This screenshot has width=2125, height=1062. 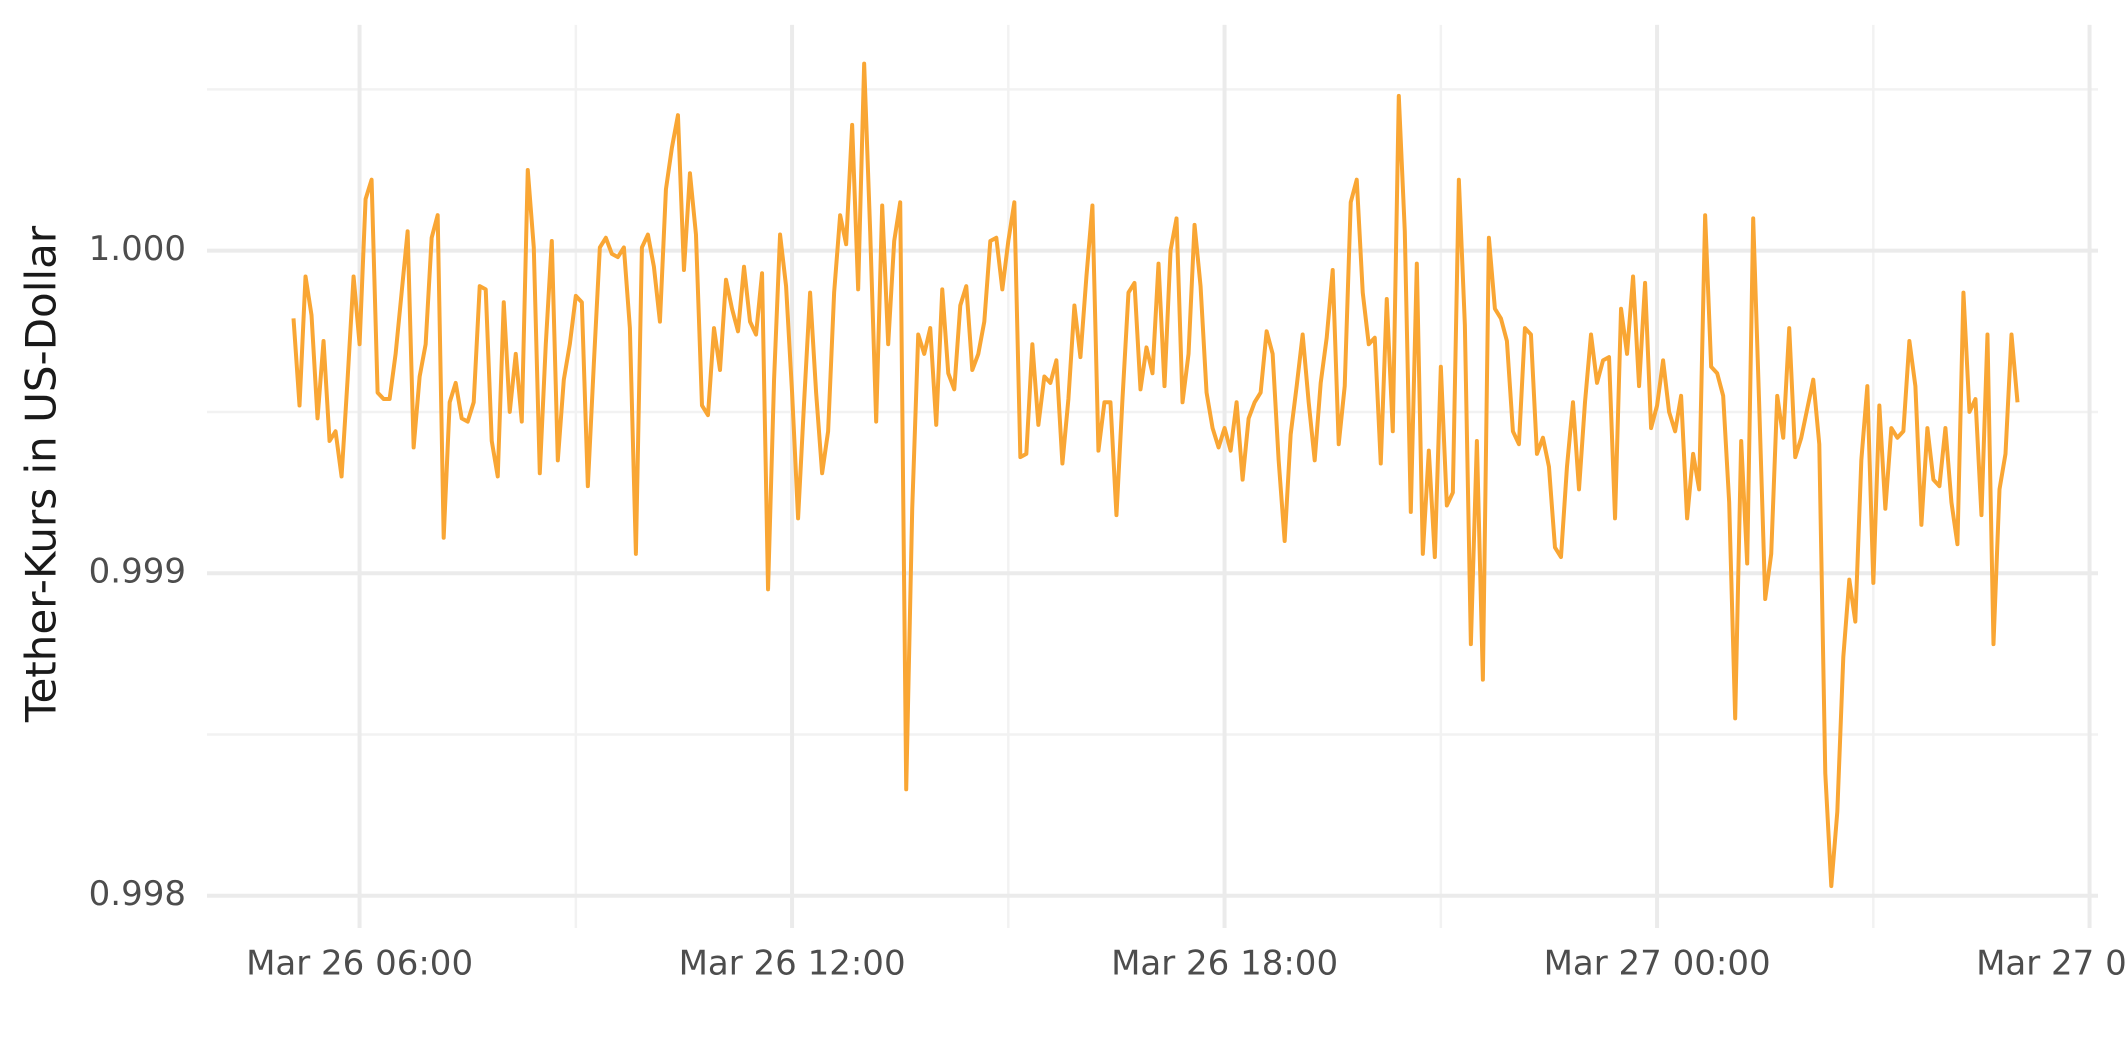 I want to click on x-tick-label: Mar 26 18:00, so click(x=1224, y=964).